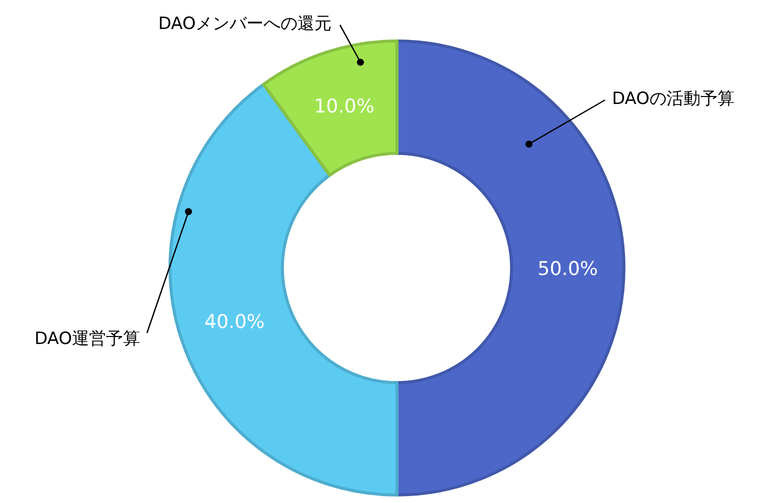 This screenshot has height=503, width=768. What do you see at coordinates (245, 24) in the screenshot?
I see `slice-label: DAOメンバーへの還元` at bounding box center [245, 24].